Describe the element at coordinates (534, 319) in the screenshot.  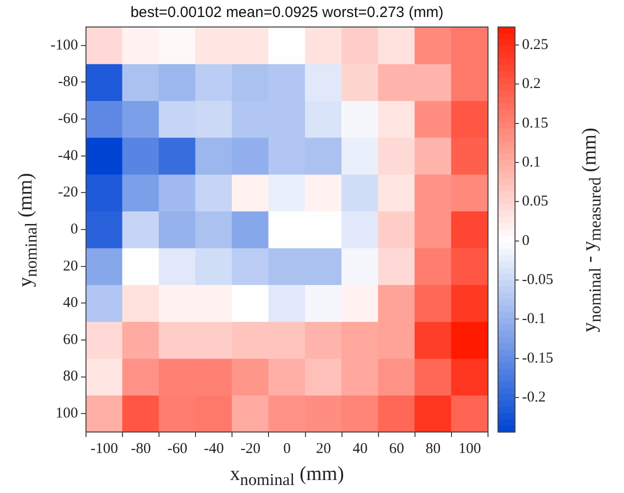
I see `color-bar-label: -0.1` at that location.